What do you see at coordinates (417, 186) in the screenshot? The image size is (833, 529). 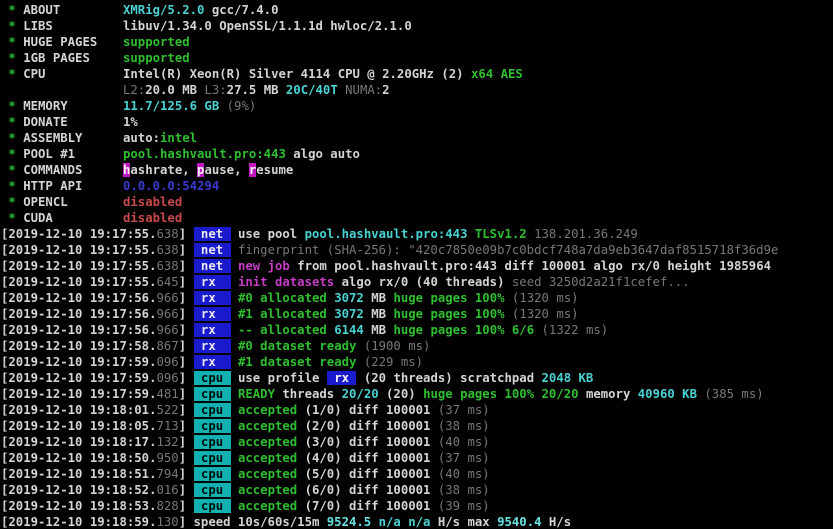 I see `config-row: * HTTP API 0.0.0.0:54294` at bounding box center [417, 186].